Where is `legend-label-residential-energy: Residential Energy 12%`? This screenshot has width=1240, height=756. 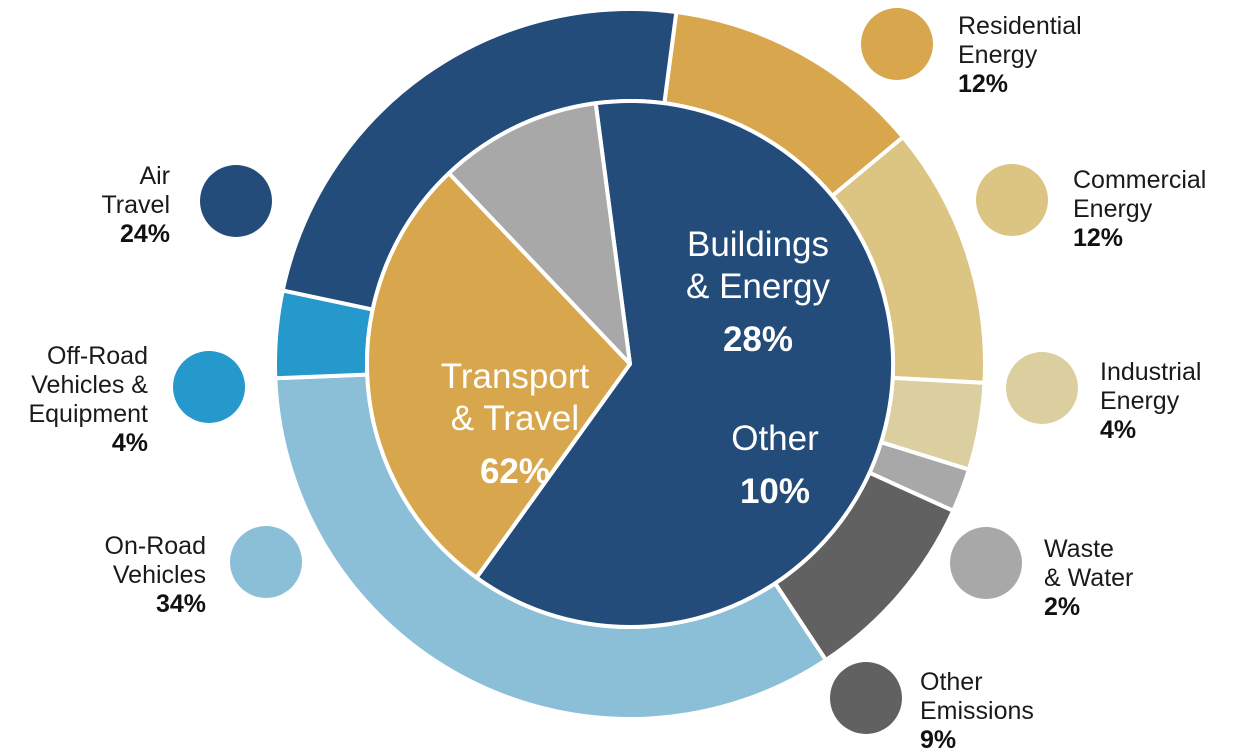 legend-label-residential-energy: Residential Energy 12% is located at coordinates (1020, 55).